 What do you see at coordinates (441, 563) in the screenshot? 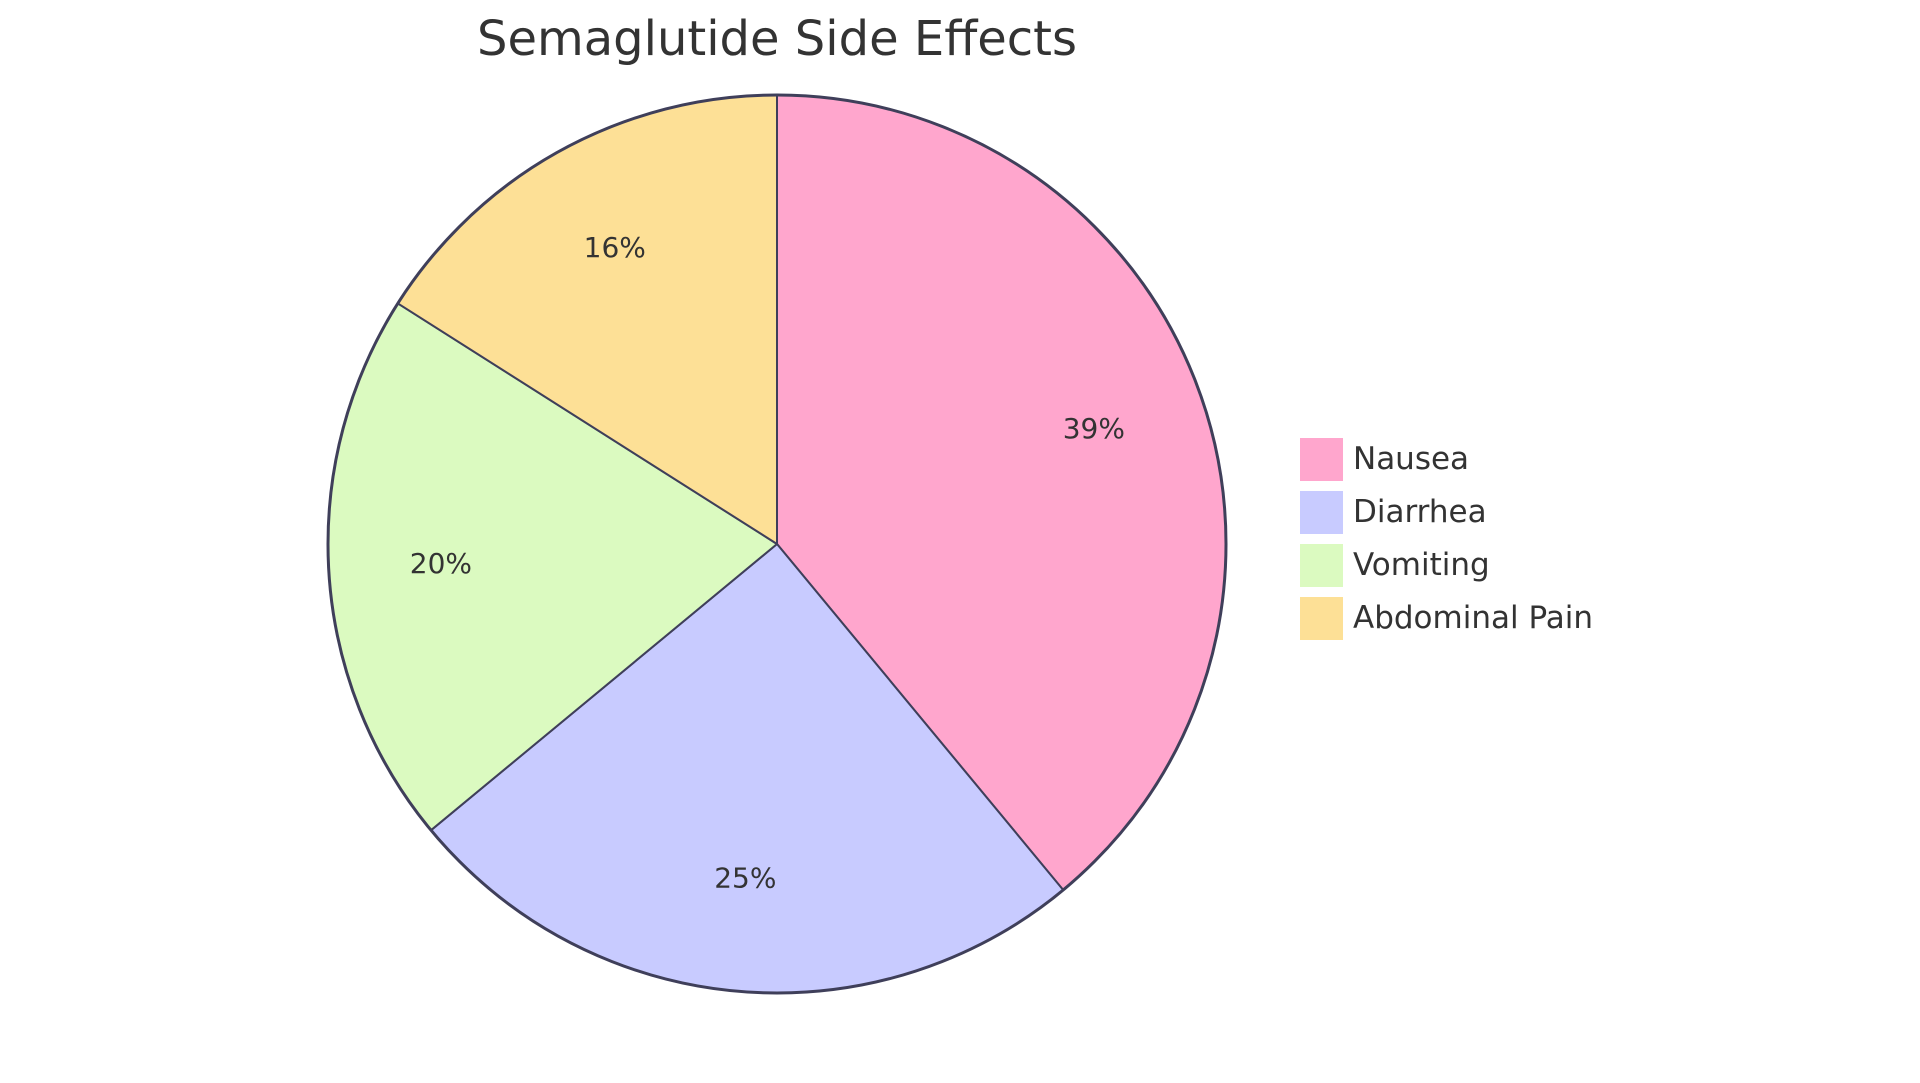
I see `slice-label: 20%` at bounding box center [441, 563].